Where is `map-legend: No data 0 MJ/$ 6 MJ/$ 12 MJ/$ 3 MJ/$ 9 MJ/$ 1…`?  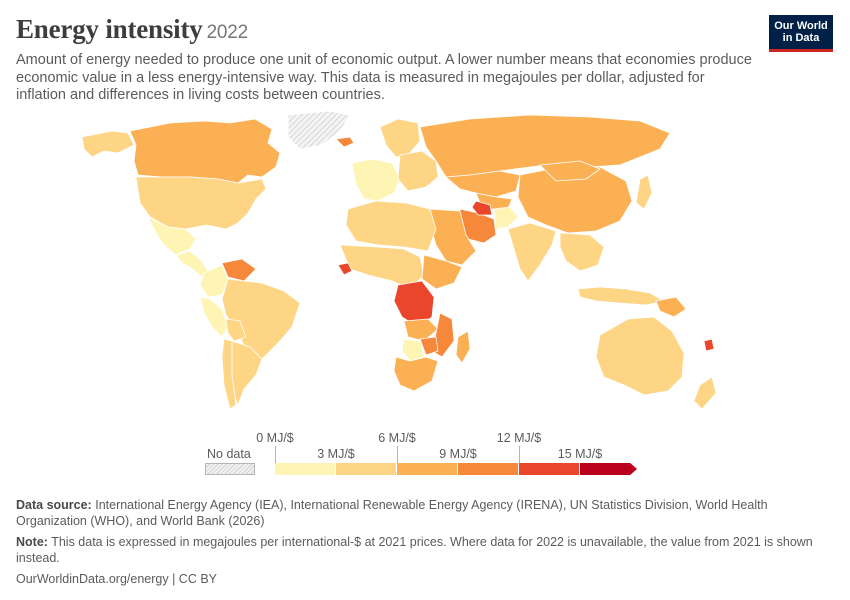 map-legend: No data 0 MJ/$ 6 MJ/$ 12 MJ/$ 3 MJ/$ 9 MJ/$ 1… is located at coordinates (430, 458).